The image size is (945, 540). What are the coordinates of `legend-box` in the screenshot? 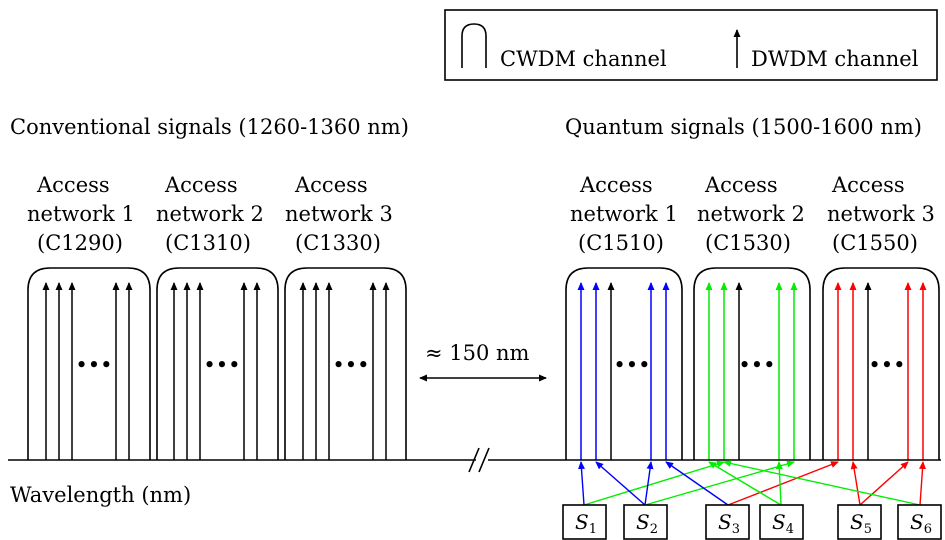 It's located at (691, 45).